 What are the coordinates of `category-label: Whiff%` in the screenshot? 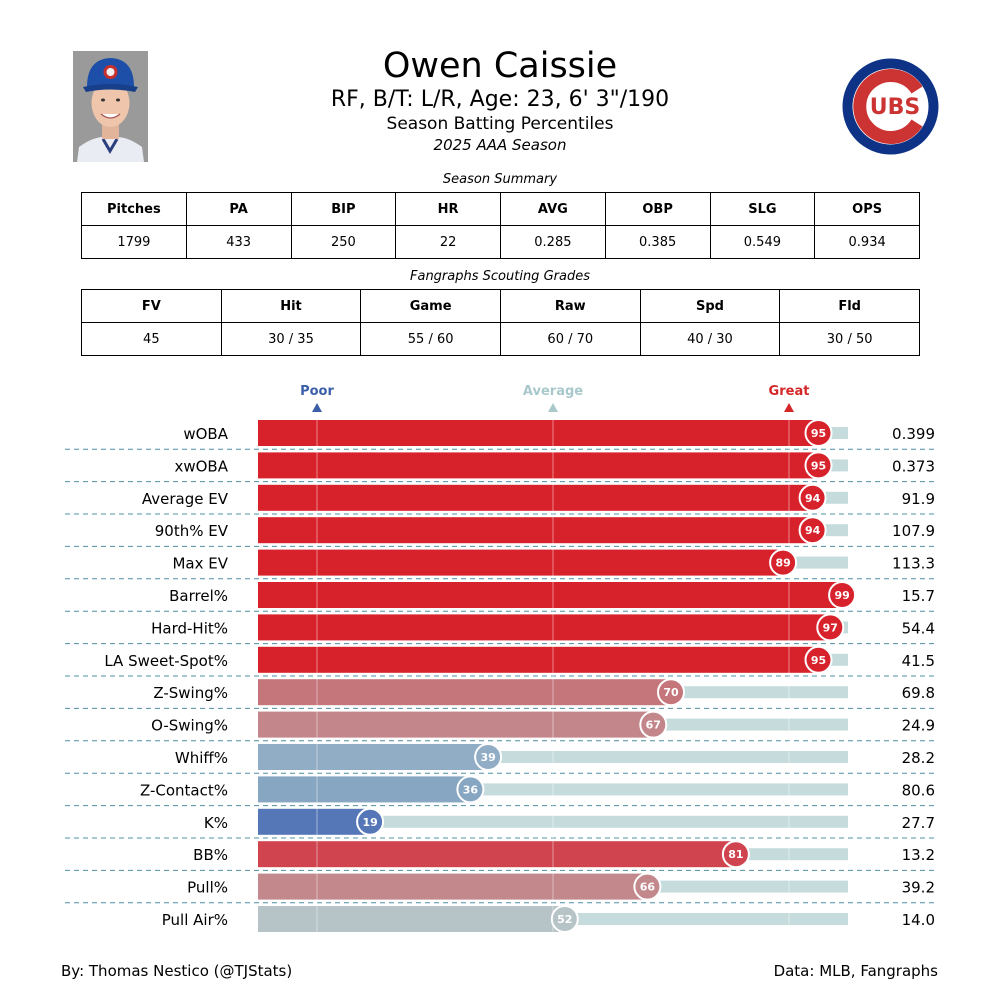 It's located at (201, 758).